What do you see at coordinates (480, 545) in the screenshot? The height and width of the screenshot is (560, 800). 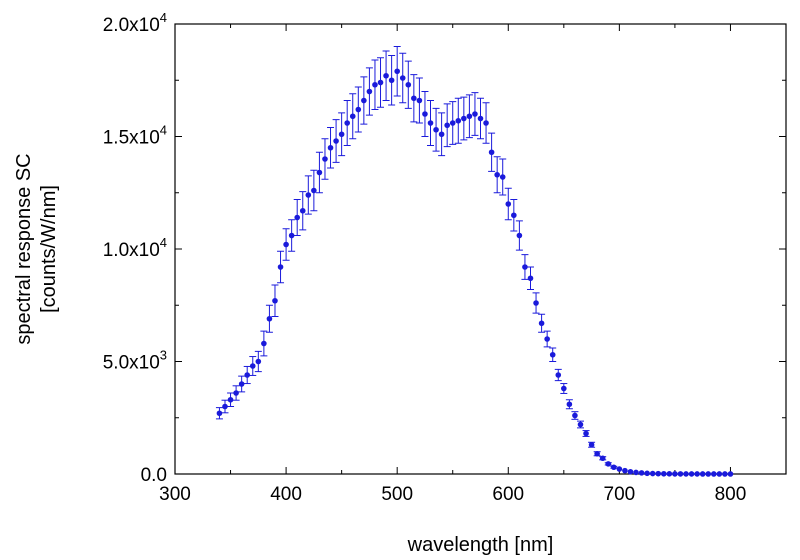 I see `x-axis-title: wavelength [nm]` at bounding box center [480, 545].